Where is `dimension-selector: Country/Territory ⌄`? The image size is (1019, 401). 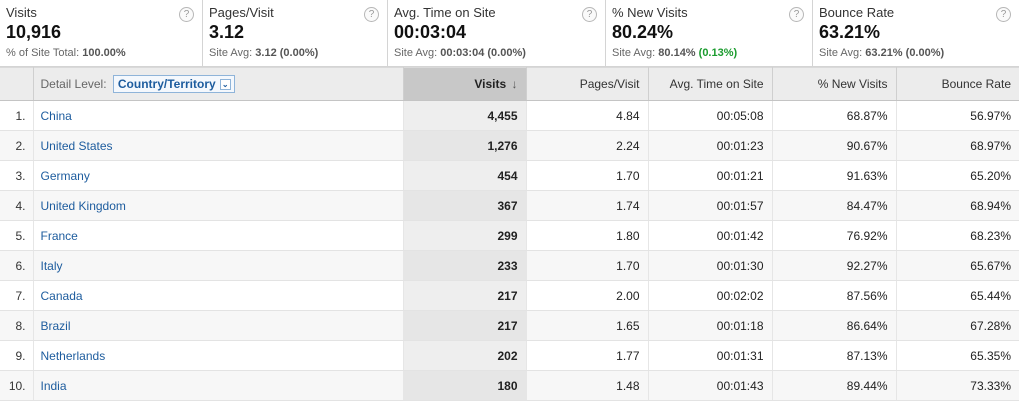 dimension-selector: Country/Territory ⌄ is located at coordinates (173, 84).